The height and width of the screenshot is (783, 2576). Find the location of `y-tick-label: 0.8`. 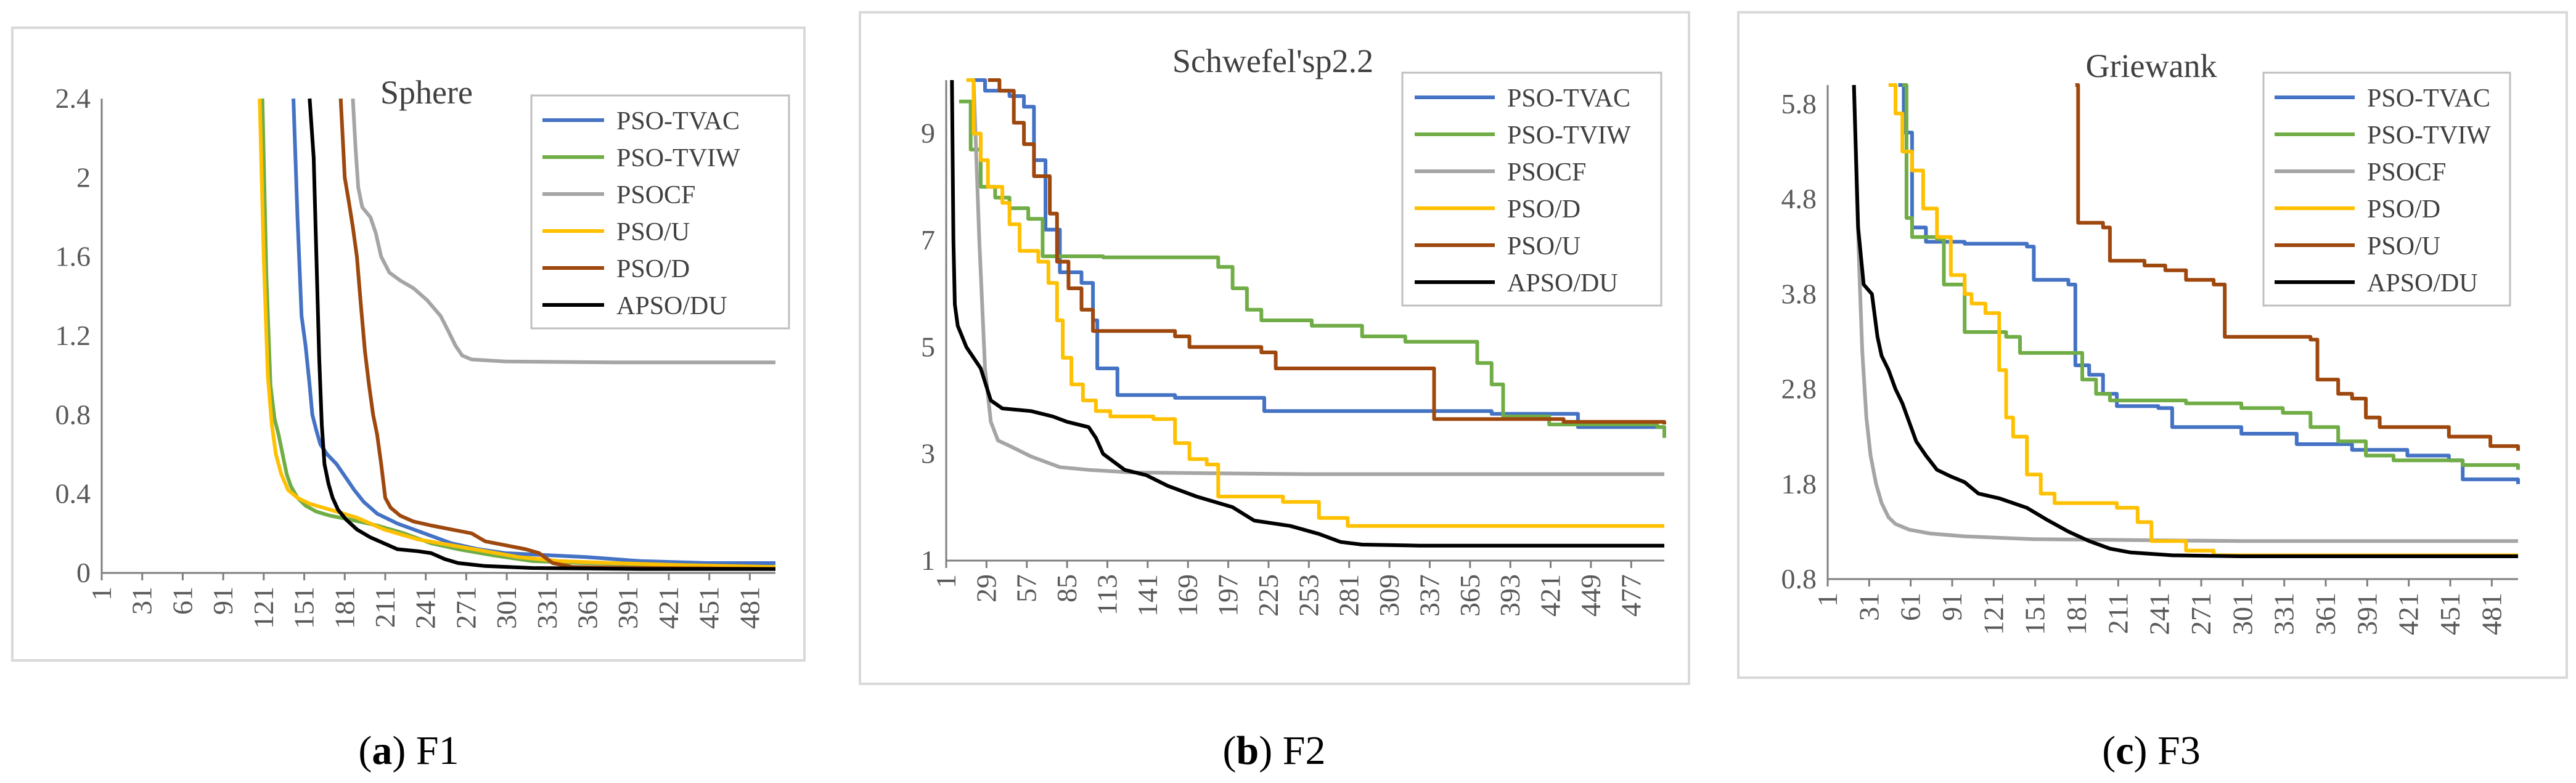

y-tick-label: 0.8 is located at coordinates (73, 414).